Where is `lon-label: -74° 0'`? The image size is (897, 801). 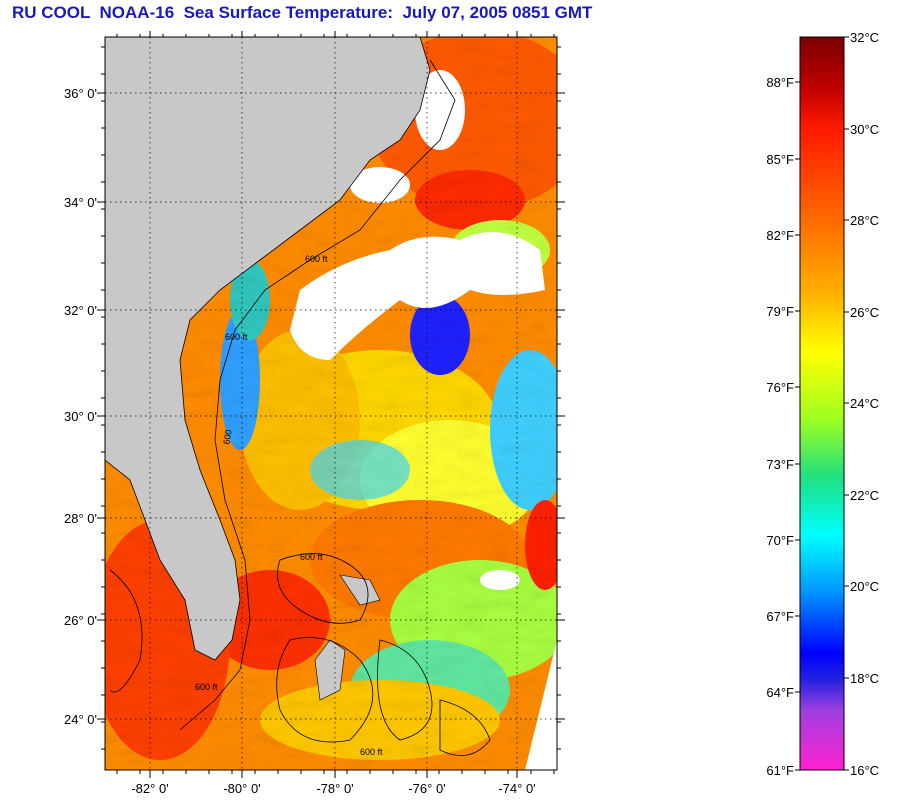 lon-label: -74° 0' is located at coordinates (516, 788).